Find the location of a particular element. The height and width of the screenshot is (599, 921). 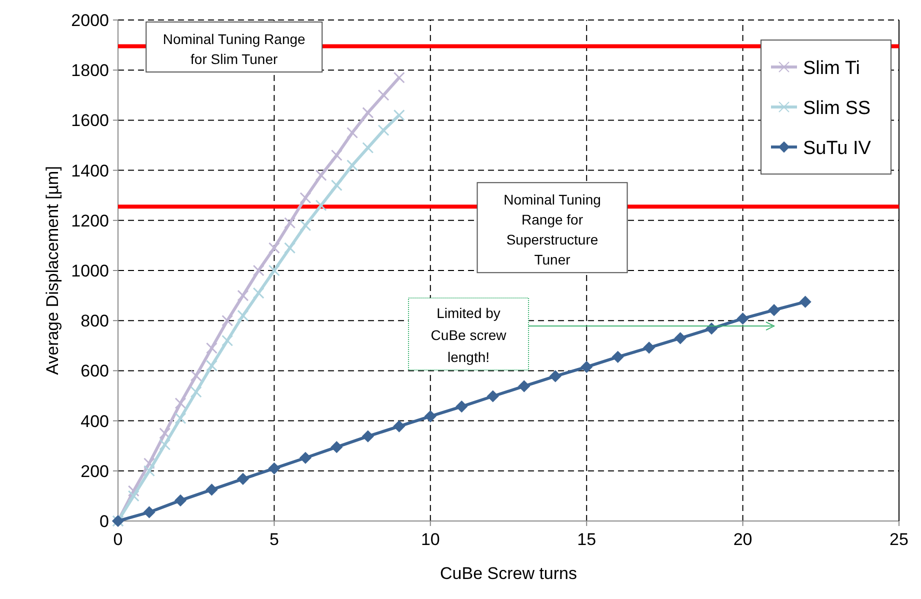

legend-label: Slim Ti is located at coordinates (831, 69).